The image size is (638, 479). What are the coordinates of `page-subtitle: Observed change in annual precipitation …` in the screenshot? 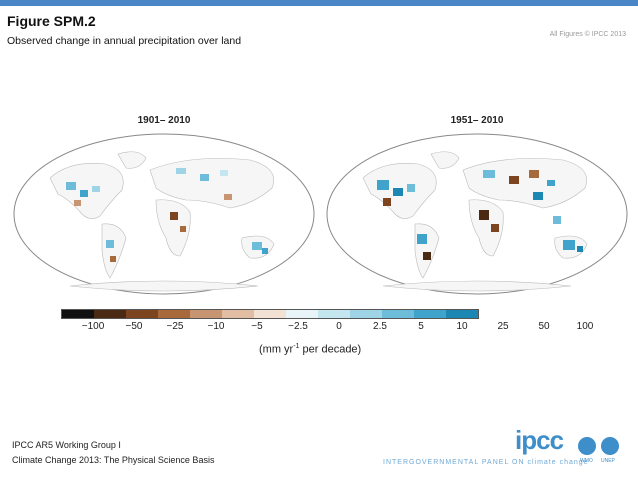 It's located at (124, 41).